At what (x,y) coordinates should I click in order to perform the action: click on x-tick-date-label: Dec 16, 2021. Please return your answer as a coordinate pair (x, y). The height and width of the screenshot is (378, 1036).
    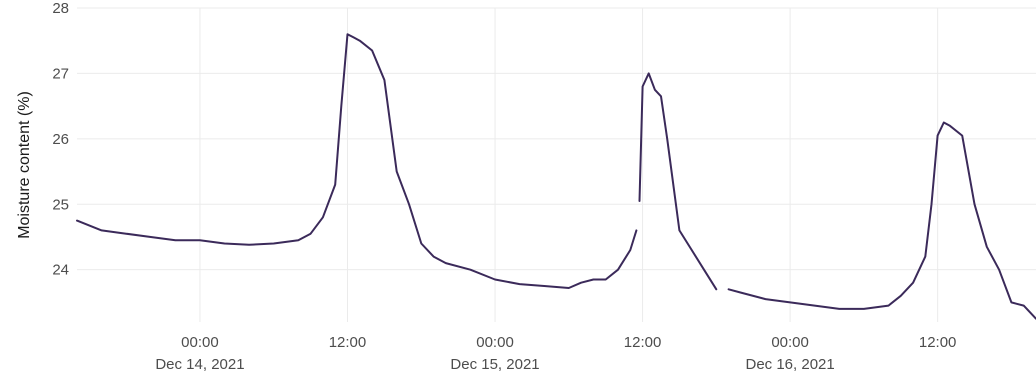
    Looking at the image, I should click on (789, 364).